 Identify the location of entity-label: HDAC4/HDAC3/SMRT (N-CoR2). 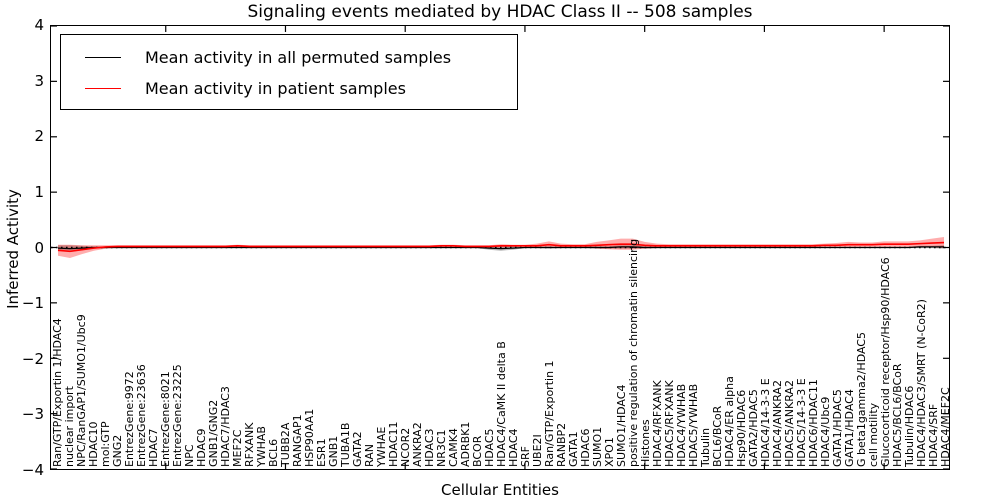
(921, 383).